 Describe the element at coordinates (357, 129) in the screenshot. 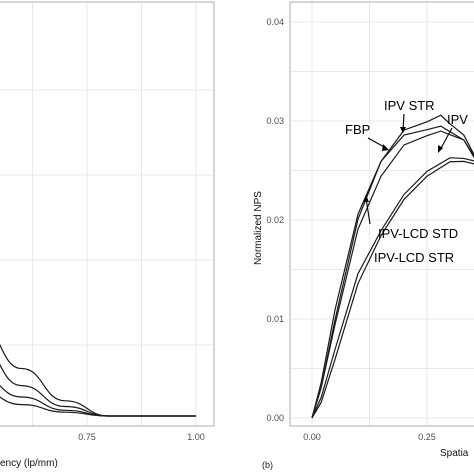

I see `annotation-fbp: FBP` at that location.